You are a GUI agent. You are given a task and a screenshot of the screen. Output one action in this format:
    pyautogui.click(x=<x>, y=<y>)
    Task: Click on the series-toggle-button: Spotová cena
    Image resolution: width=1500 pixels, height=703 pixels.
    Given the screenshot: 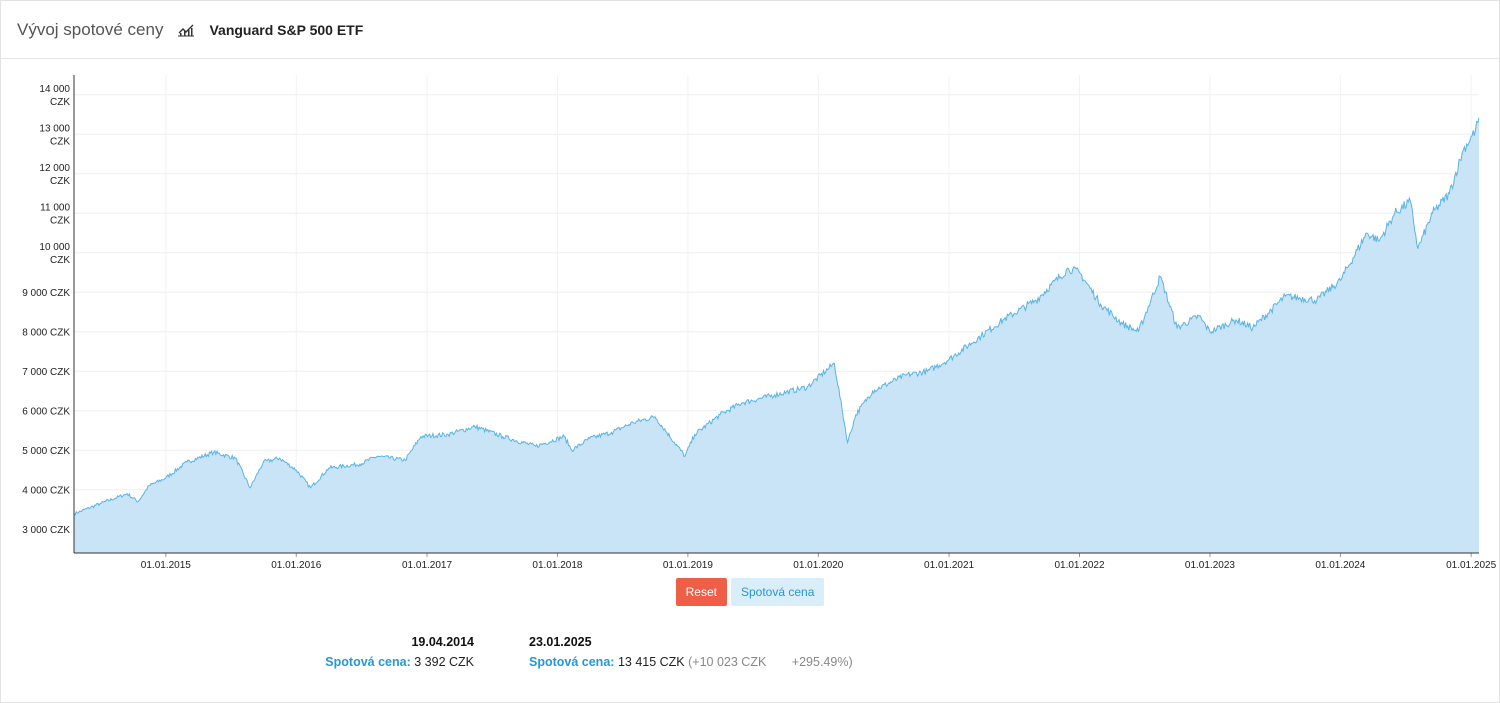 What is the action you would take?
    pyautogui.click(x=777, y=592)
    